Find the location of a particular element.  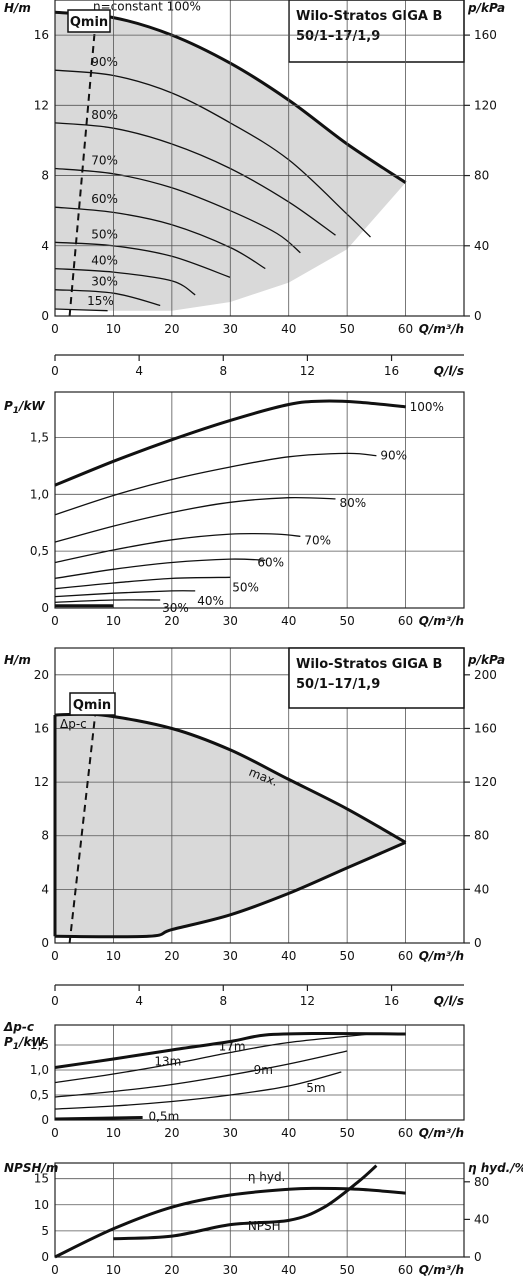

series-label: 30% is located at coordinates (175, 608).